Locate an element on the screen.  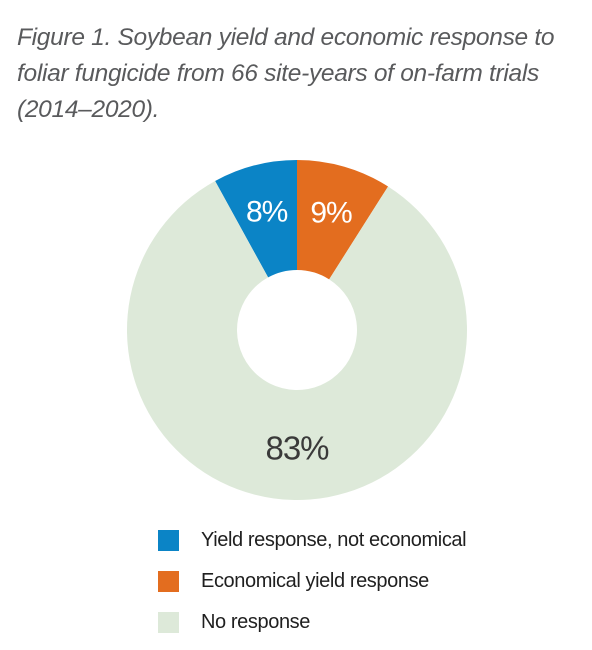
donut-slice-labels: 8% 9% 83% is located at coordinates (299, 331).